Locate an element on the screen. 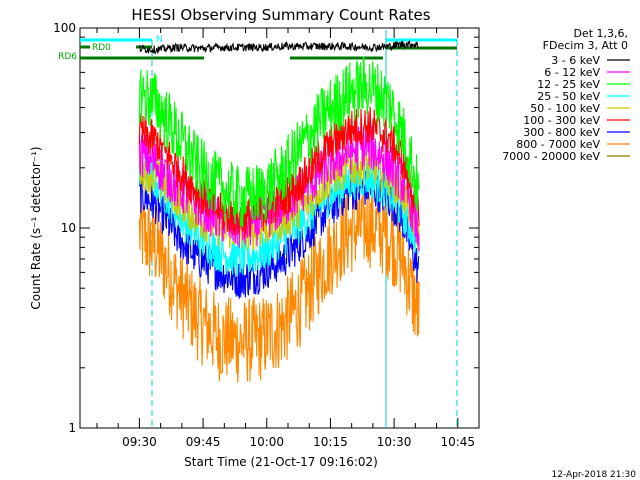 The image size is (640, 480). legend-label: 50 - 100 keV is located at coordinates (565, 108).